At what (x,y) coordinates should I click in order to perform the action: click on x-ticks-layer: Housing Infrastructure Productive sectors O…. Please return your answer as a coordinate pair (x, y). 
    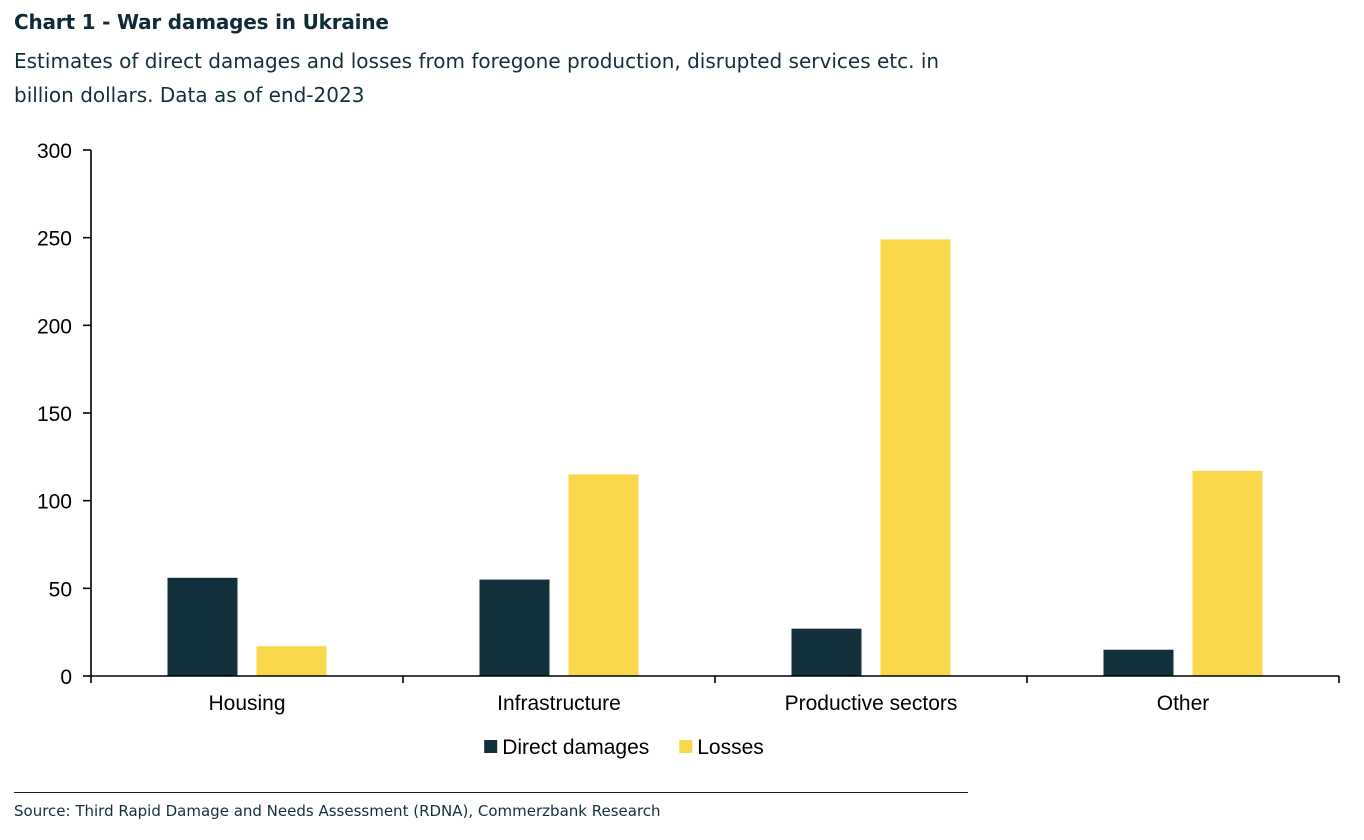
    Looking at the image, I should click on (715, 695).